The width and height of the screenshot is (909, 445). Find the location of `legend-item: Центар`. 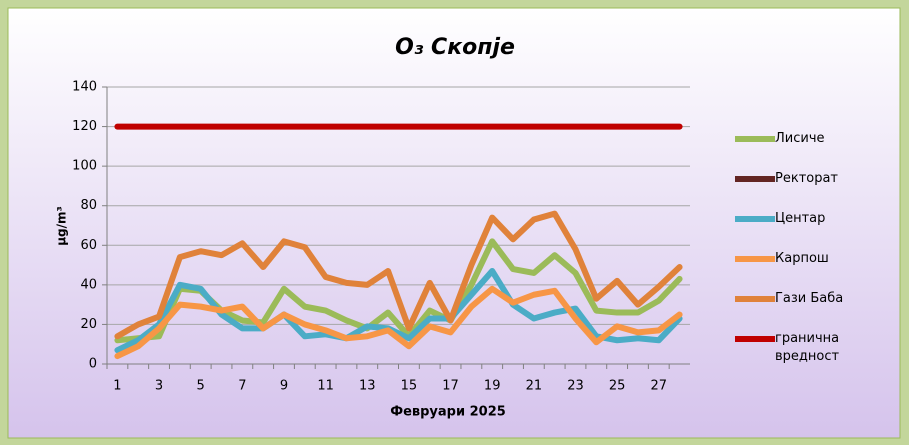

legend-item: Центар is located at coordinates (817, 219).